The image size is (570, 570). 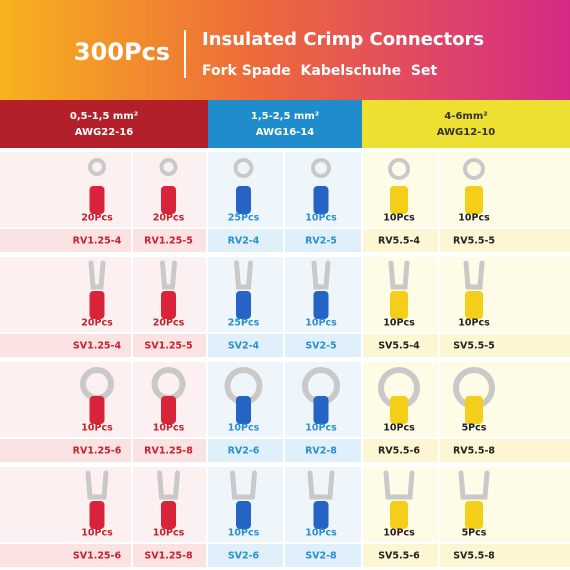 What do you see at coordinates (320, 346) in the screenshot?
I see `item-code: SV2-5` at bounding box center [320, 346].